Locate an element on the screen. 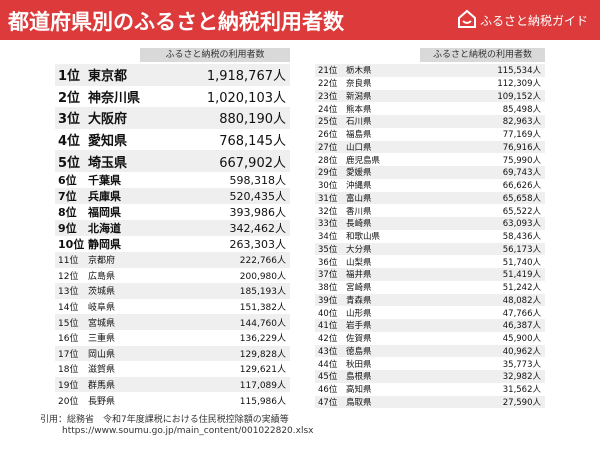 This screenshot has width=600, height=450. prefecture: 北海道 is located at coordinates (104, 228).